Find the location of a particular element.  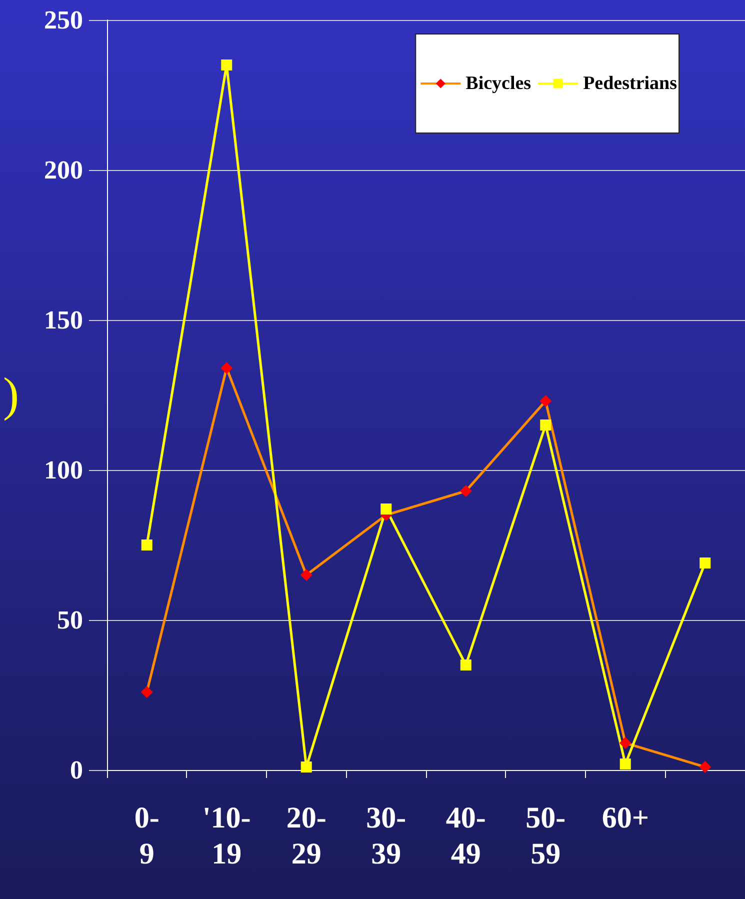

y-tick-label: 250 is located at coordinates (63, 20).